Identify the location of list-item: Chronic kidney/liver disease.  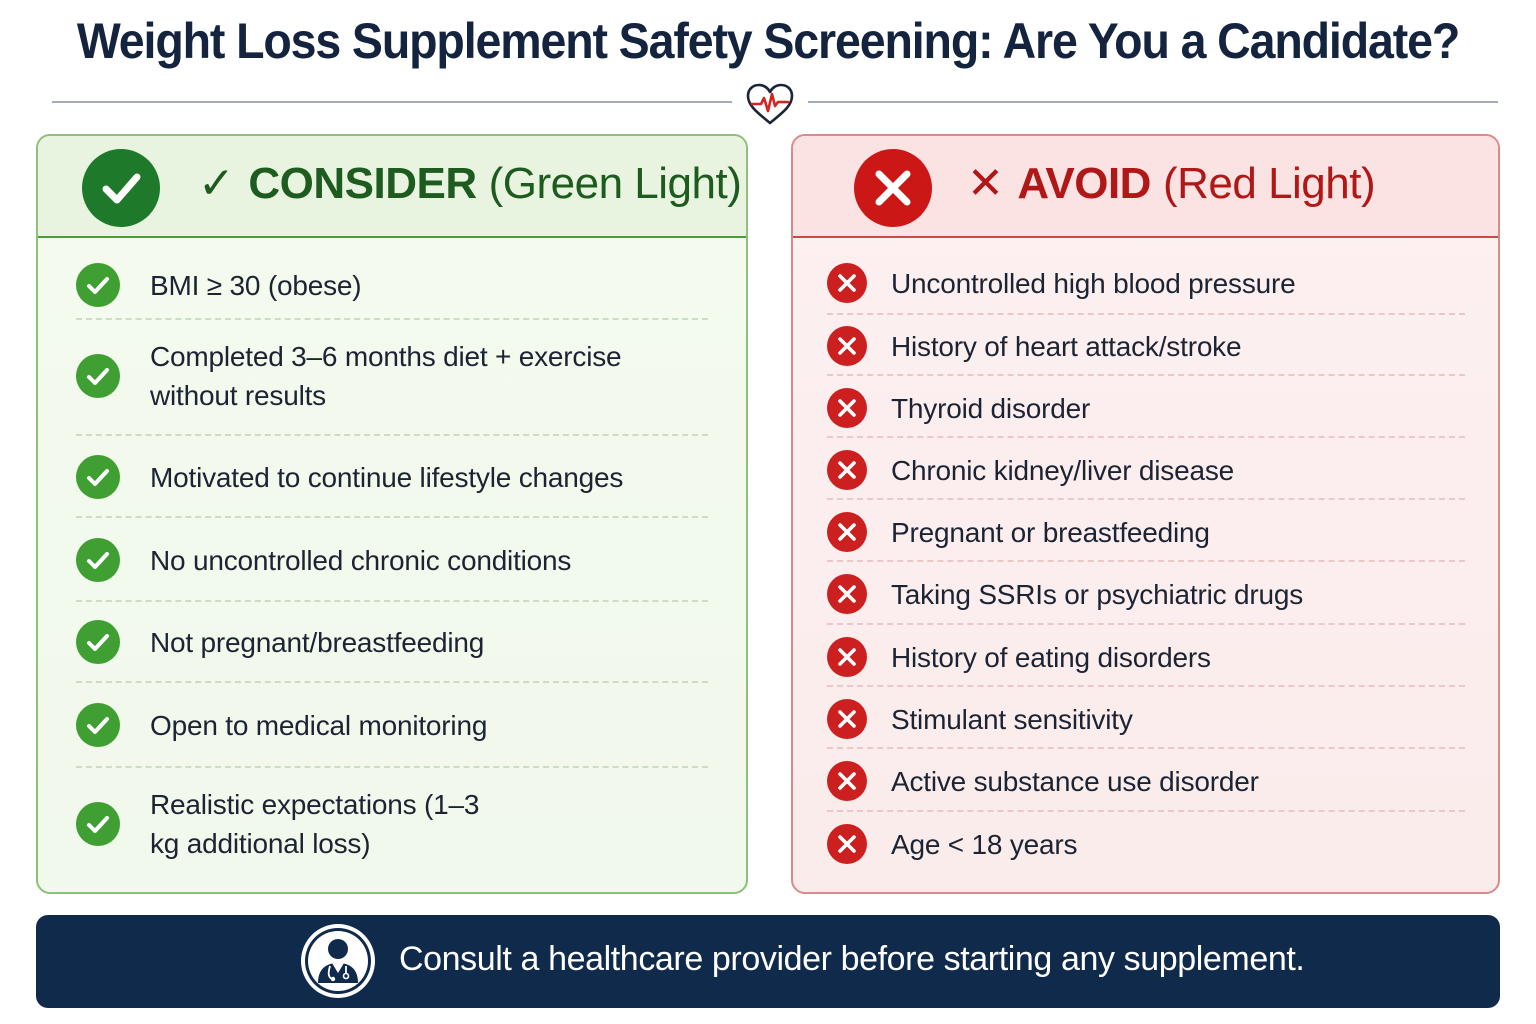
(1146, 470).